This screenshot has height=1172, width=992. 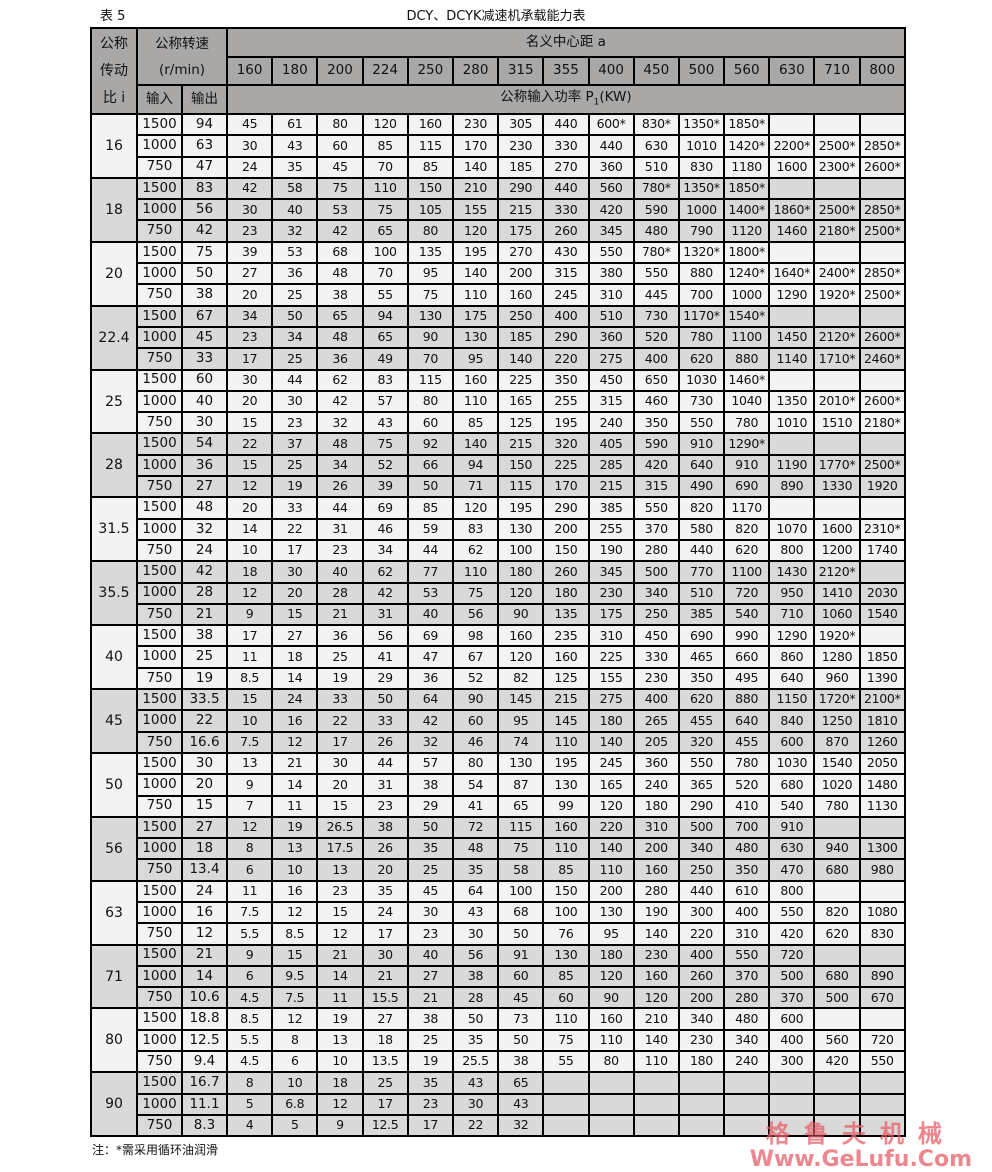 What do you see at coordinates (340, 465) in the screenshot?
I see `power-cell: 34` at bounding box center [340, 465].